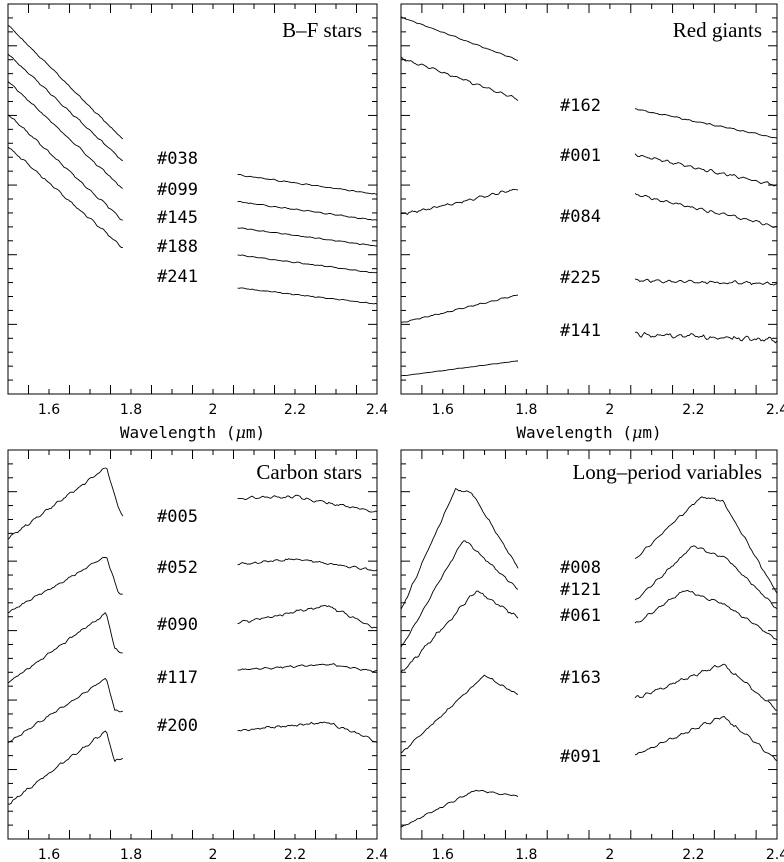 The image size is (784, 862). I want to click on star-id-label: #145, so click(177, 218).